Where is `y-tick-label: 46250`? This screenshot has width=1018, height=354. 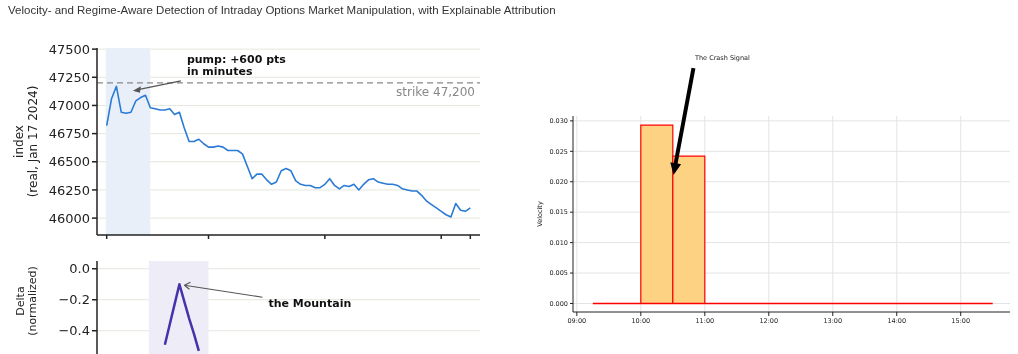 y-tick-label: 46250 is located at coordinates (69, 190).